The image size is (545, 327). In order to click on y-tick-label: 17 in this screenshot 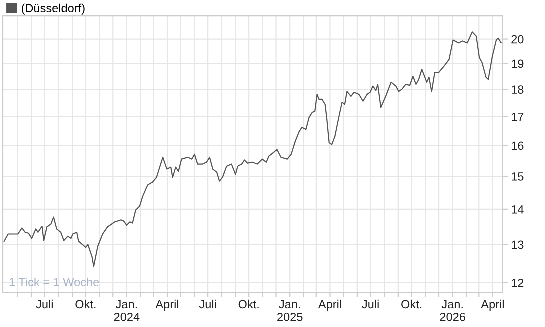, I will do `click(518, 117)`.